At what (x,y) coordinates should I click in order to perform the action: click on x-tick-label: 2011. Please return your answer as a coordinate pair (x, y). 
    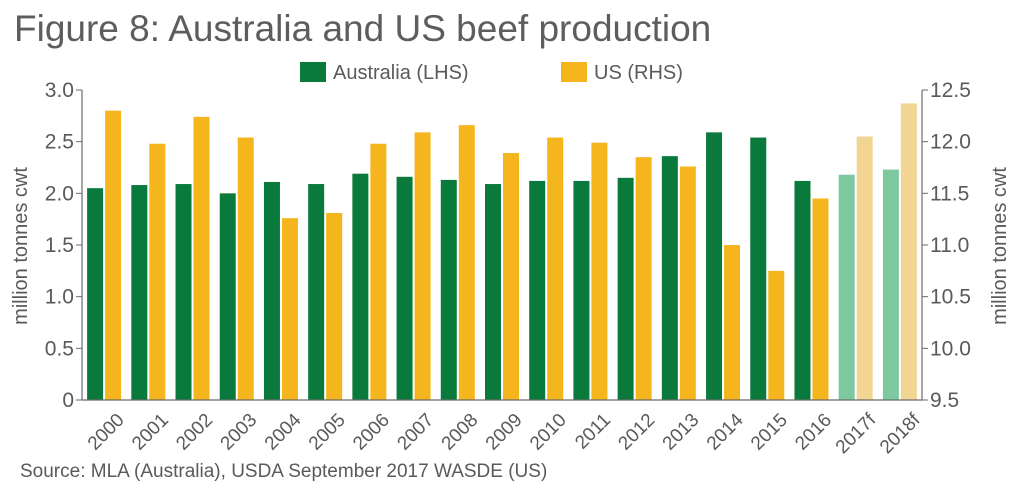
    Looking at the image, I should click on (593, 432).